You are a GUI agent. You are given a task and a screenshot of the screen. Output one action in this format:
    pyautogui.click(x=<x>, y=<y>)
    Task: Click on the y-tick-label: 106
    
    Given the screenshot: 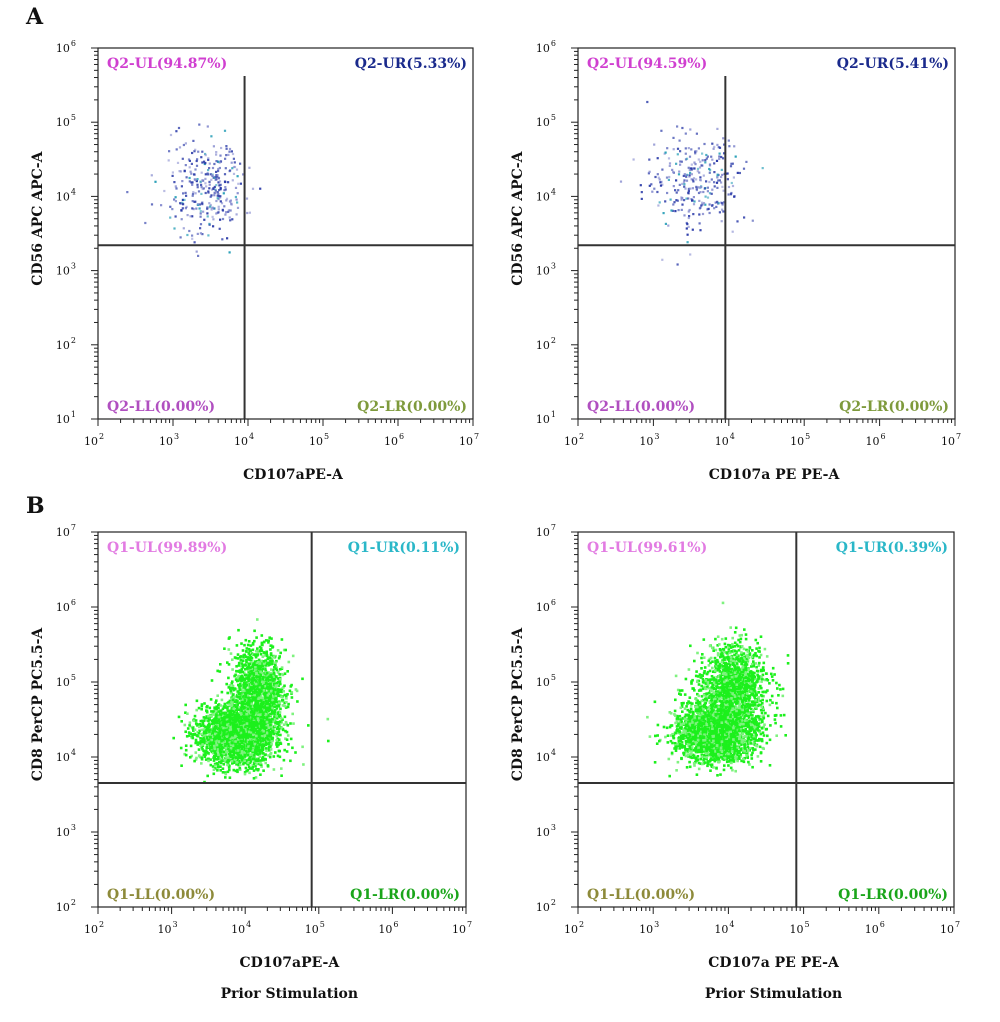 What is the action you would take?
    pyautogui.click(x=66, y=606)
    